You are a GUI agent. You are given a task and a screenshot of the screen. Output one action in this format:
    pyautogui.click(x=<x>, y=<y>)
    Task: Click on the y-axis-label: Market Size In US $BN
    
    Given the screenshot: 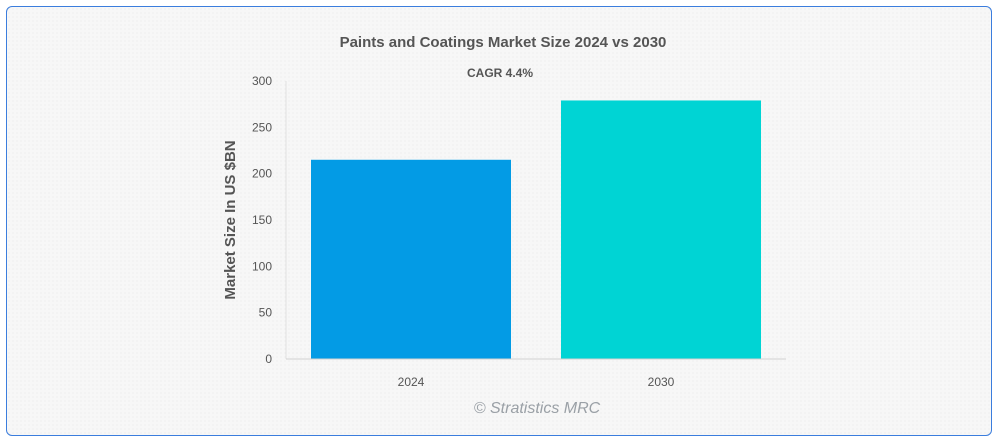 What is the action you would take?
    pyautogui.click(x=230, y=219)
    